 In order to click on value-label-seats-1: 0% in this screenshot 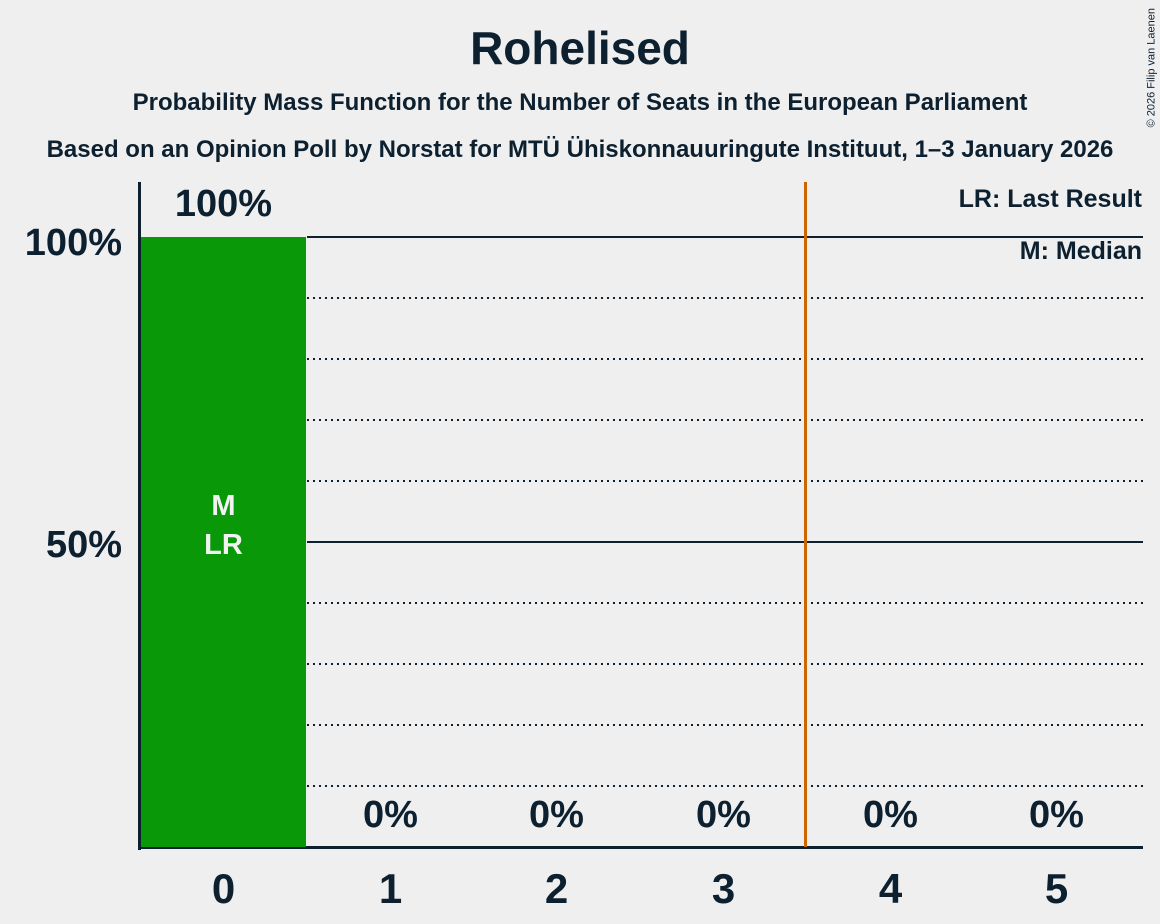, I will do `click(390, 815)`.